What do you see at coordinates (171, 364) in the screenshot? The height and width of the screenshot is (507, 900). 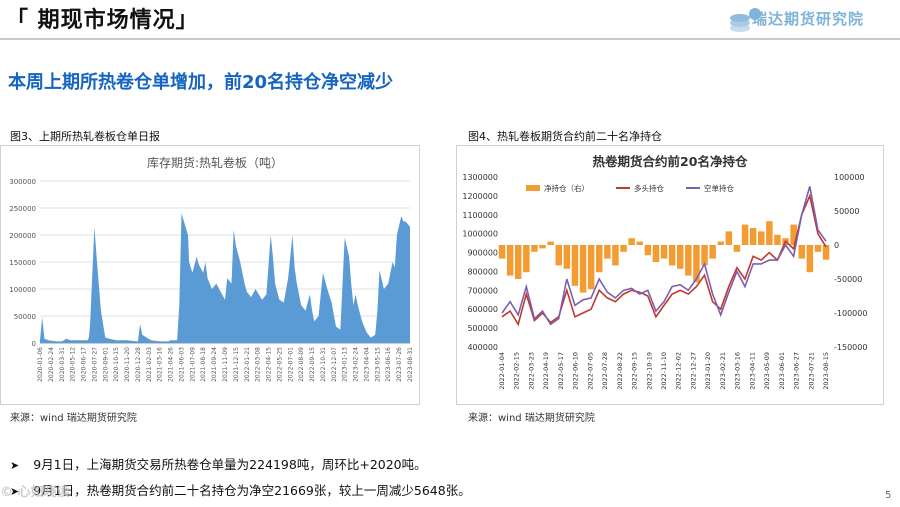 I see `chart1-x-tick: 2021-04-26` at bounding box center [171, 364].